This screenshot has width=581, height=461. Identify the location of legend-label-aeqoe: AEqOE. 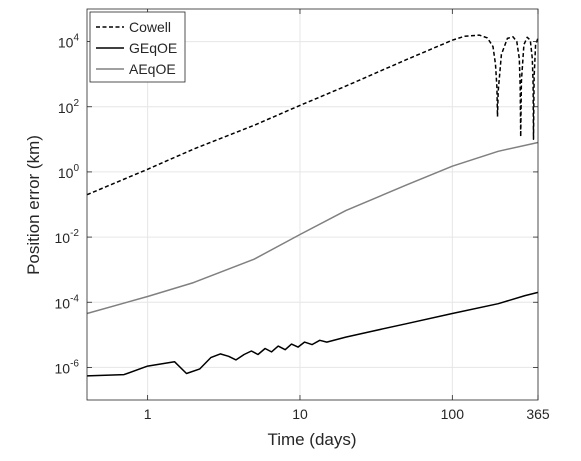
(152, 69).